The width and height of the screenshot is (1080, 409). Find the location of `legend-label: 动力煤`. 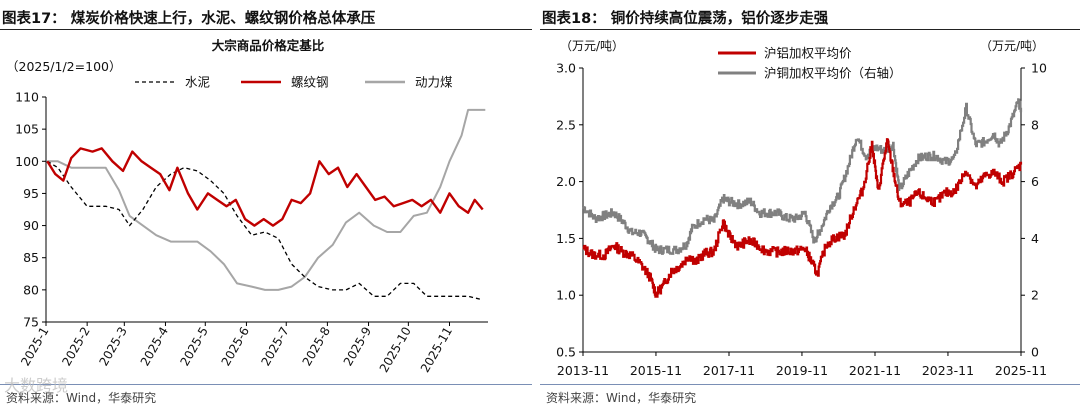

legend-label: 动力煤 is located at coordinates (434, 82).